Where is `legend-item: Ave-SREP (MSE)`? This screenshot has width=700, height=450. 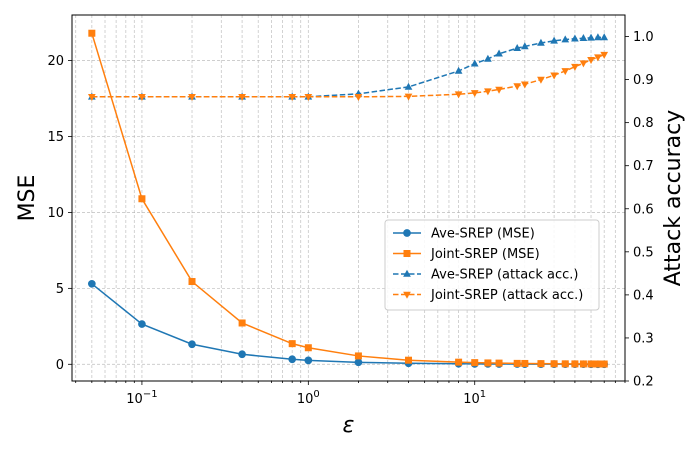 legend-item: Ave-SREP (MSE) is located at coordinates (464, 234).